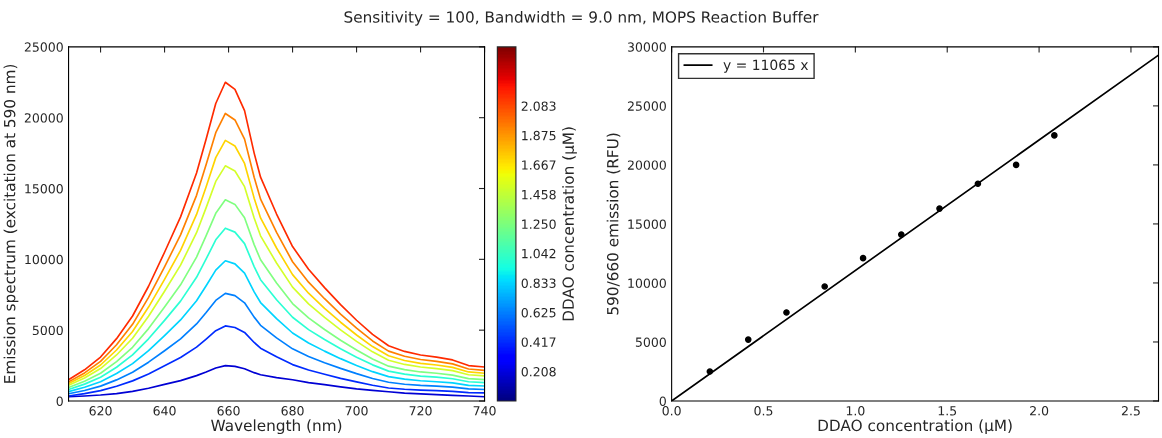 Image resolution: width=1162 pixels, height=438 pixels. Describe the element at coordinates (569, 224) in the screenshot. I see `color-bar-title: DDAO concentration (μM)` at that location.